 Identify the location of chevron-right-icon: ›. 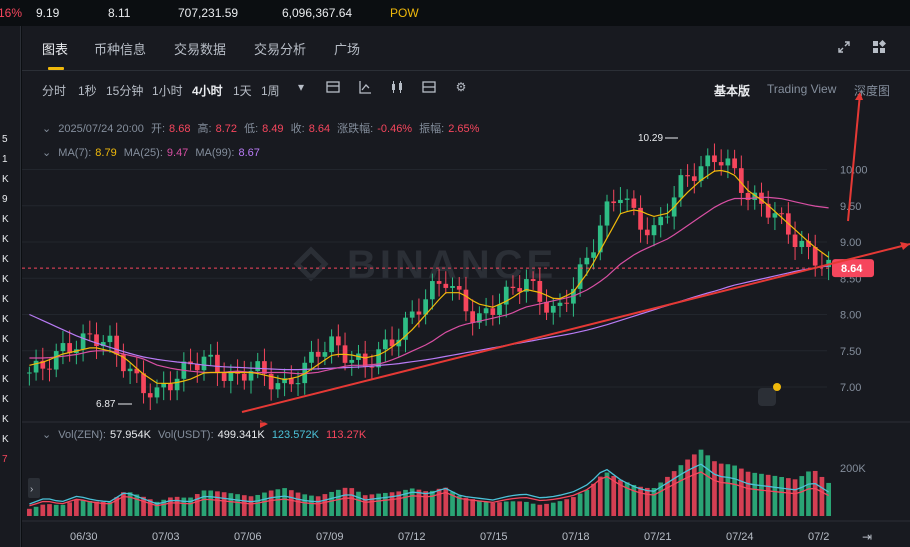
(31, 489).